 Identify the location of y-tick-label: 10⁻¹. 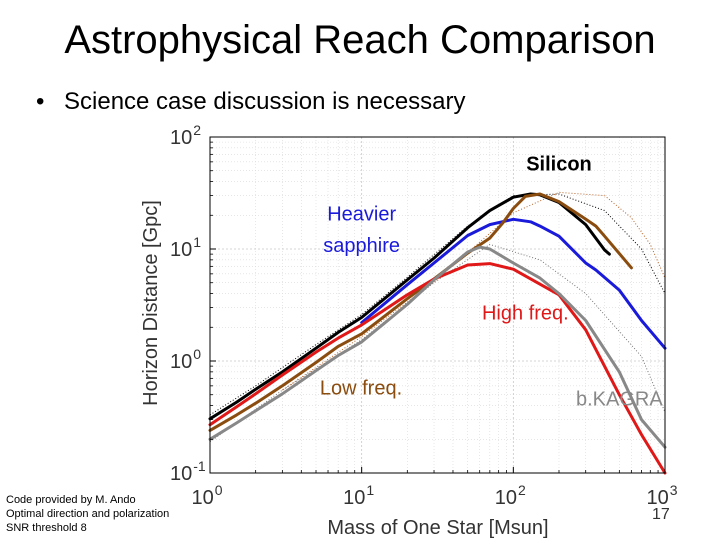
(188, 471).